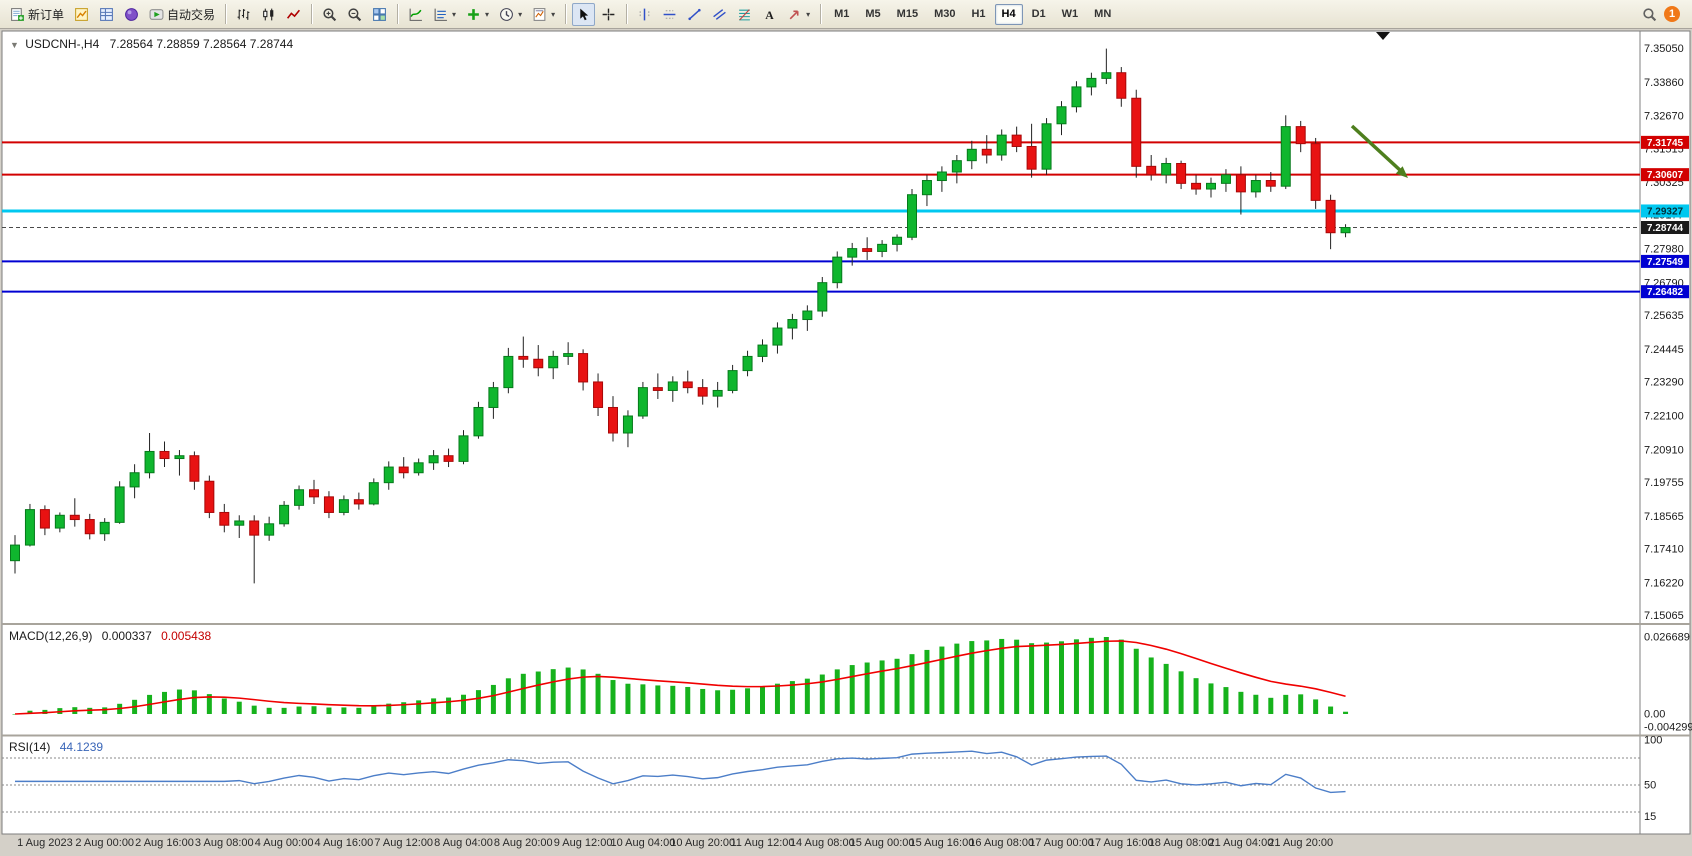 Image resolution: width=1692 pixels, height=856 pixels. What do you see at coordinates (1103, 14) in the screenshot?
I see `timeframe-mn-button: MN` at bounding box center [1103, 14].